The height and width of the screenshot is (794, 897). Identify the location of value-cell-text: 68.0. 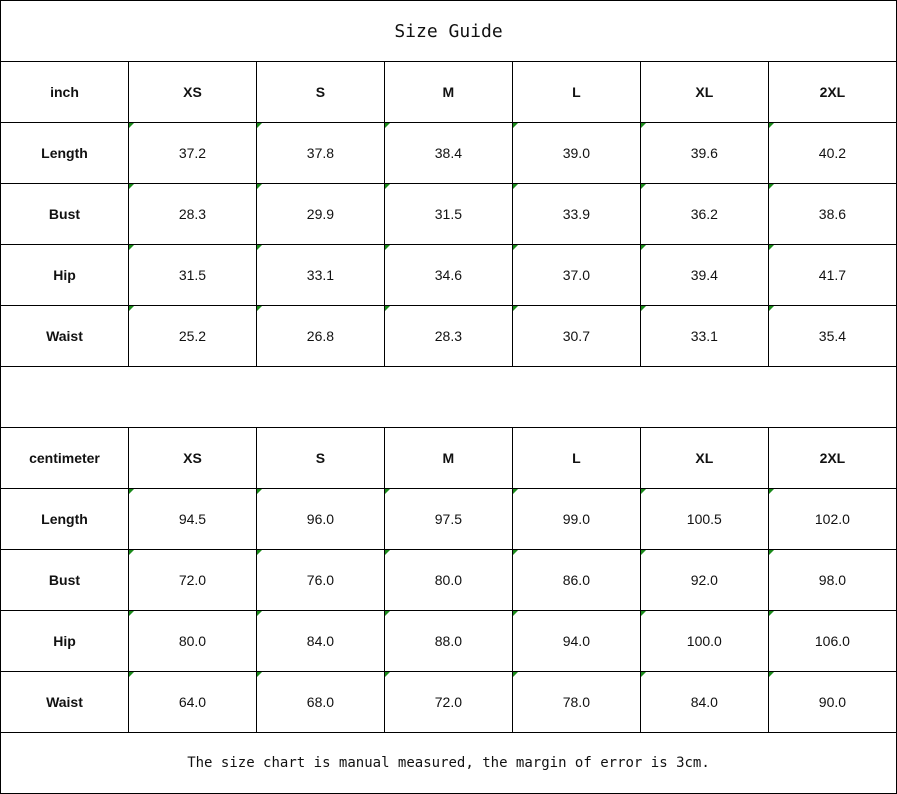
(320, 702).